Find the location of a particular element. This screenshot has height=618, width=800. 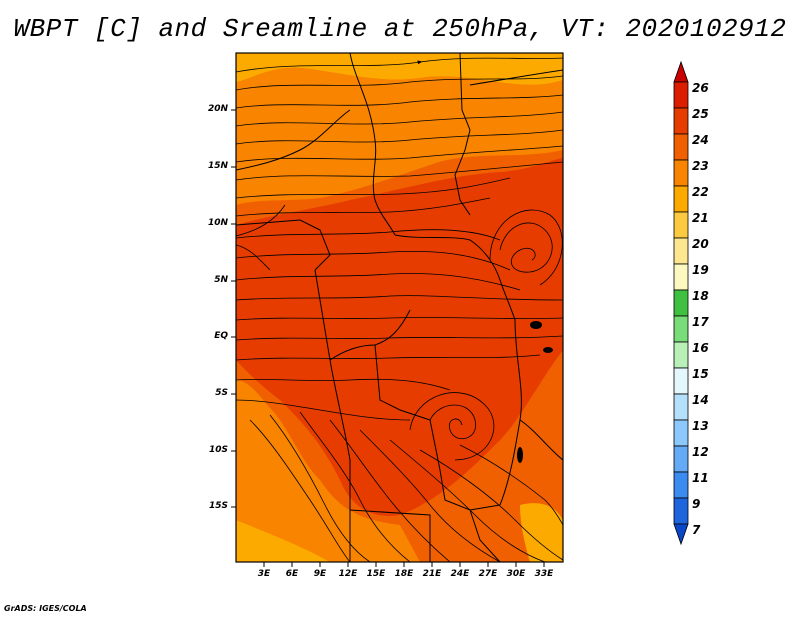

colorbar-label: 13 is located at coordinates (700, 426).